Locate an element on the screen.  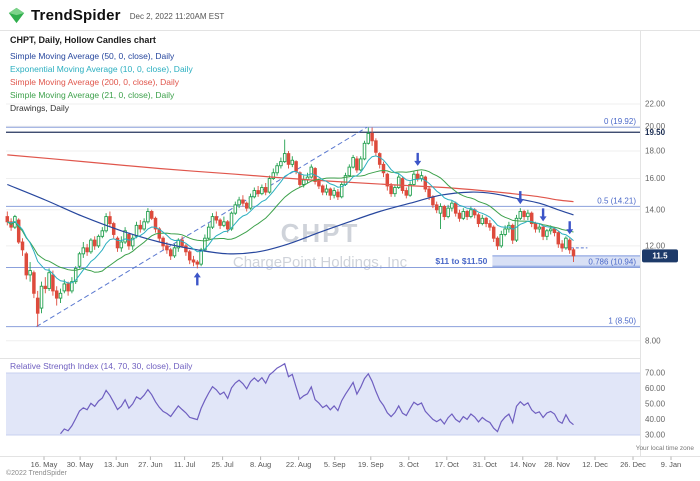
svg-text: 28. Nov is located at coordinates (557, 464).